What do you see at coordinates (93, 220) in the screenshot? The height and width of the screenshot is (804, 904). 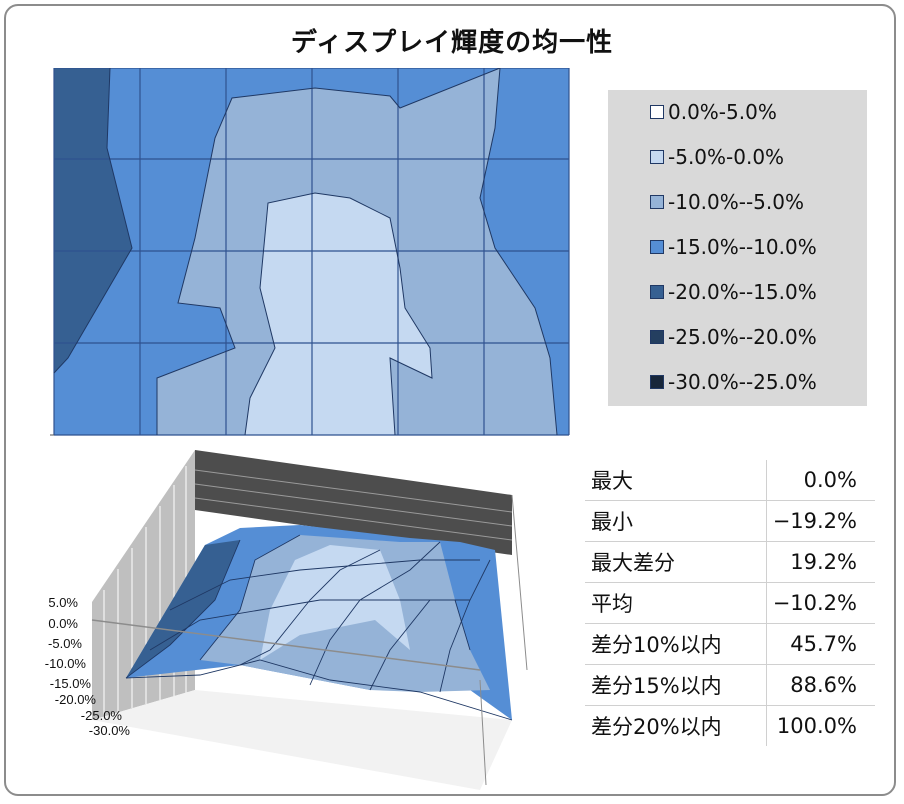 I see `contour-band-m20-m15` at bounding box center [93, 220].